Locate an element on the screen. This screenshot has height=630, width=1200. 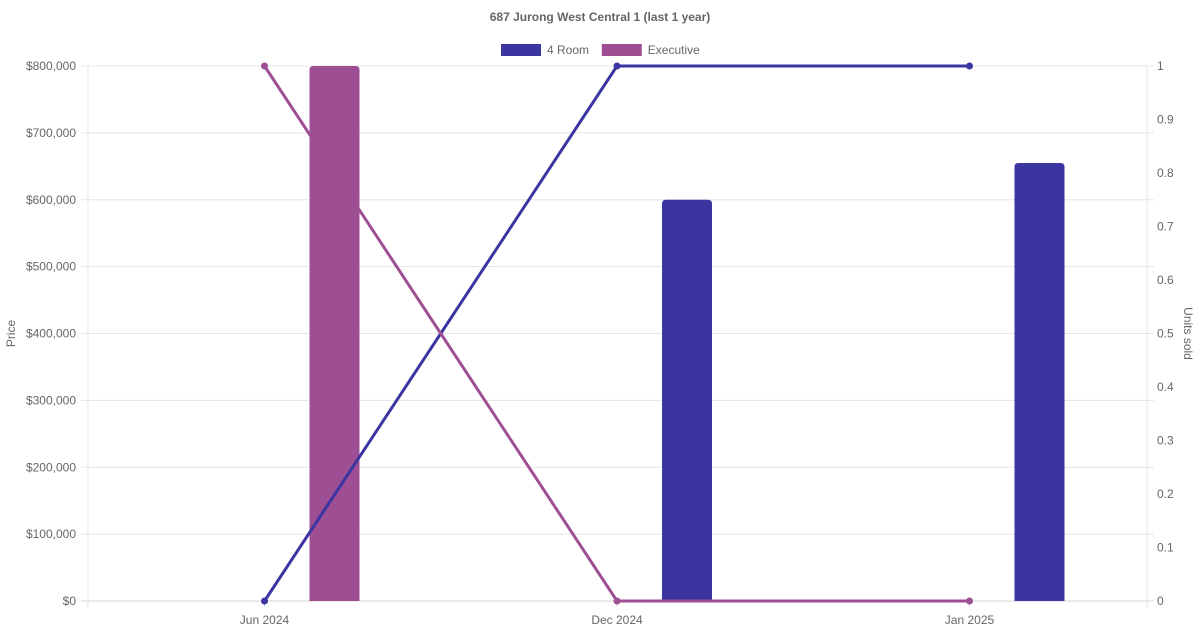
y-right-tick-label: 0.8 is located at coordinates (1165, 173).